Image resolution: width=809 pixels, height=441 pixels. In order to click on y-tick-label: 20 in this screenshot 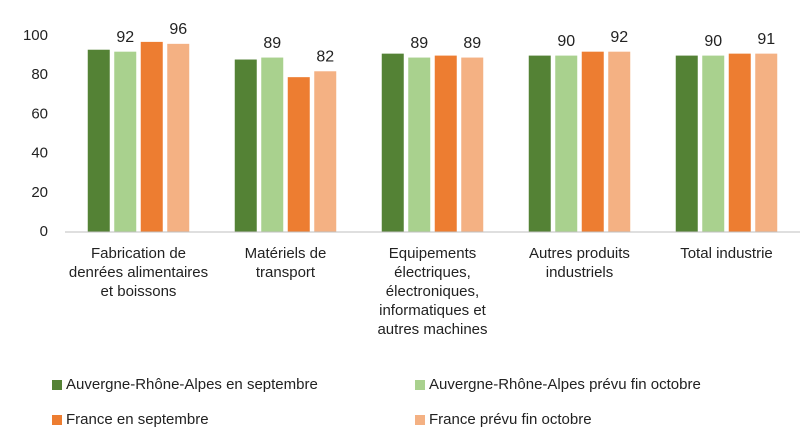, I will do `click(39, 192)`.